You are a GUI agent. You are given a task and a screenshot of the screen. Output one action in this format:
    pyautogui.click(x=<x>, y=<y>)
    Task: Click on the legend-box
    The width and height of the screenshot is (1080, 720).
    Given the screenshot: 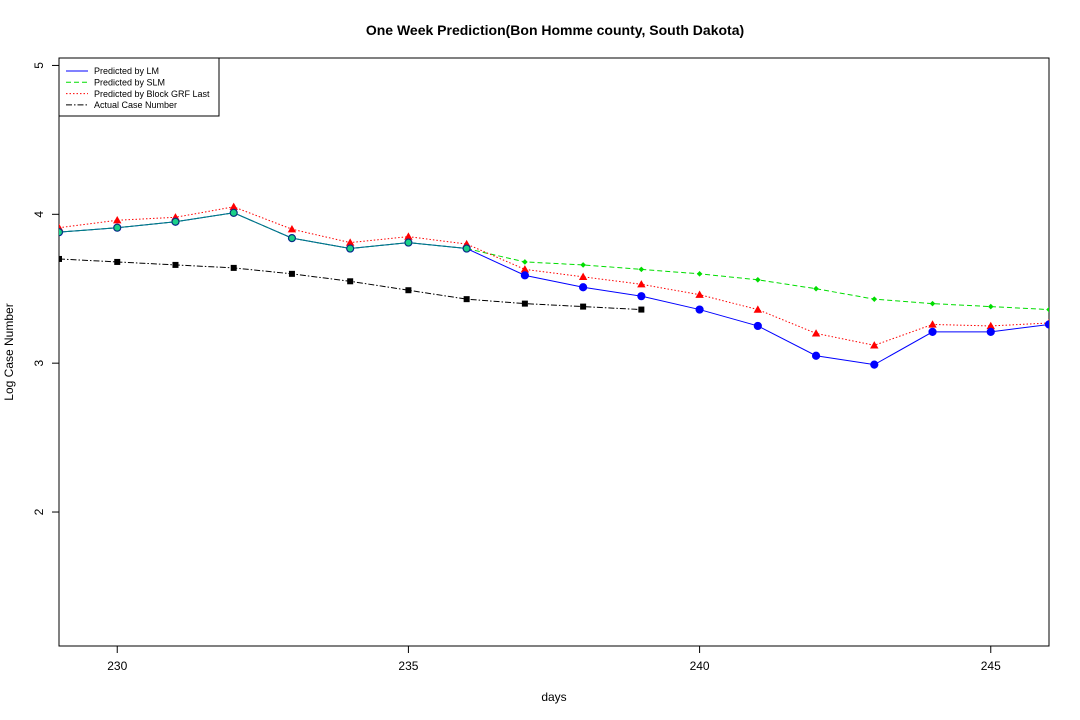 What is the action you would take?
    pyautogui.click(x=139, y=87)
    